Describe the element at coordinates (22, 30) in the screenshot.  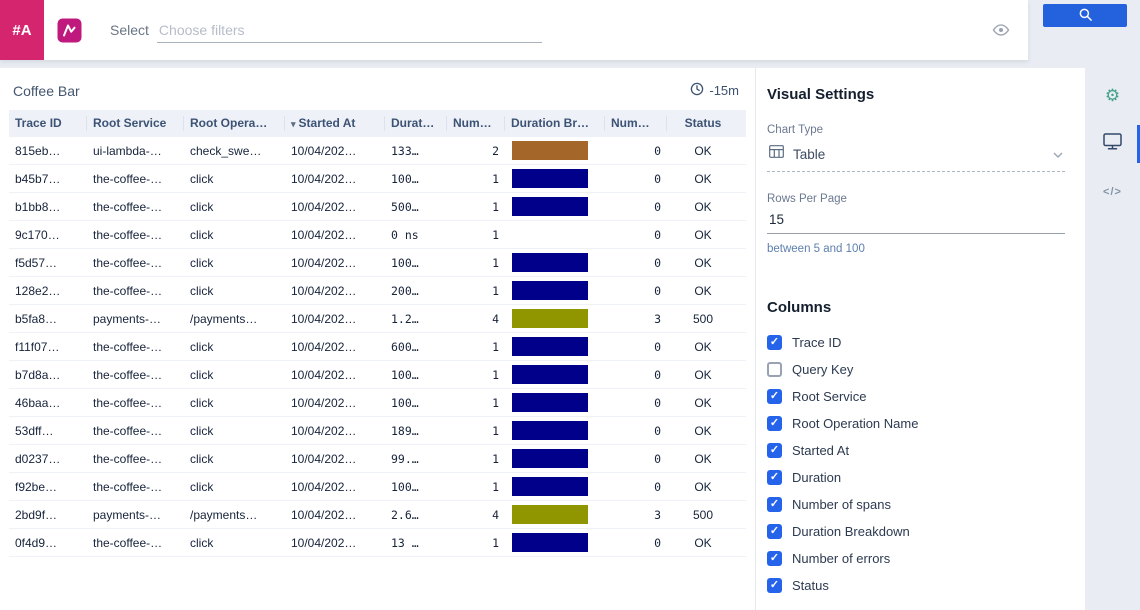
I see `workspace-badge: #A` at that location.